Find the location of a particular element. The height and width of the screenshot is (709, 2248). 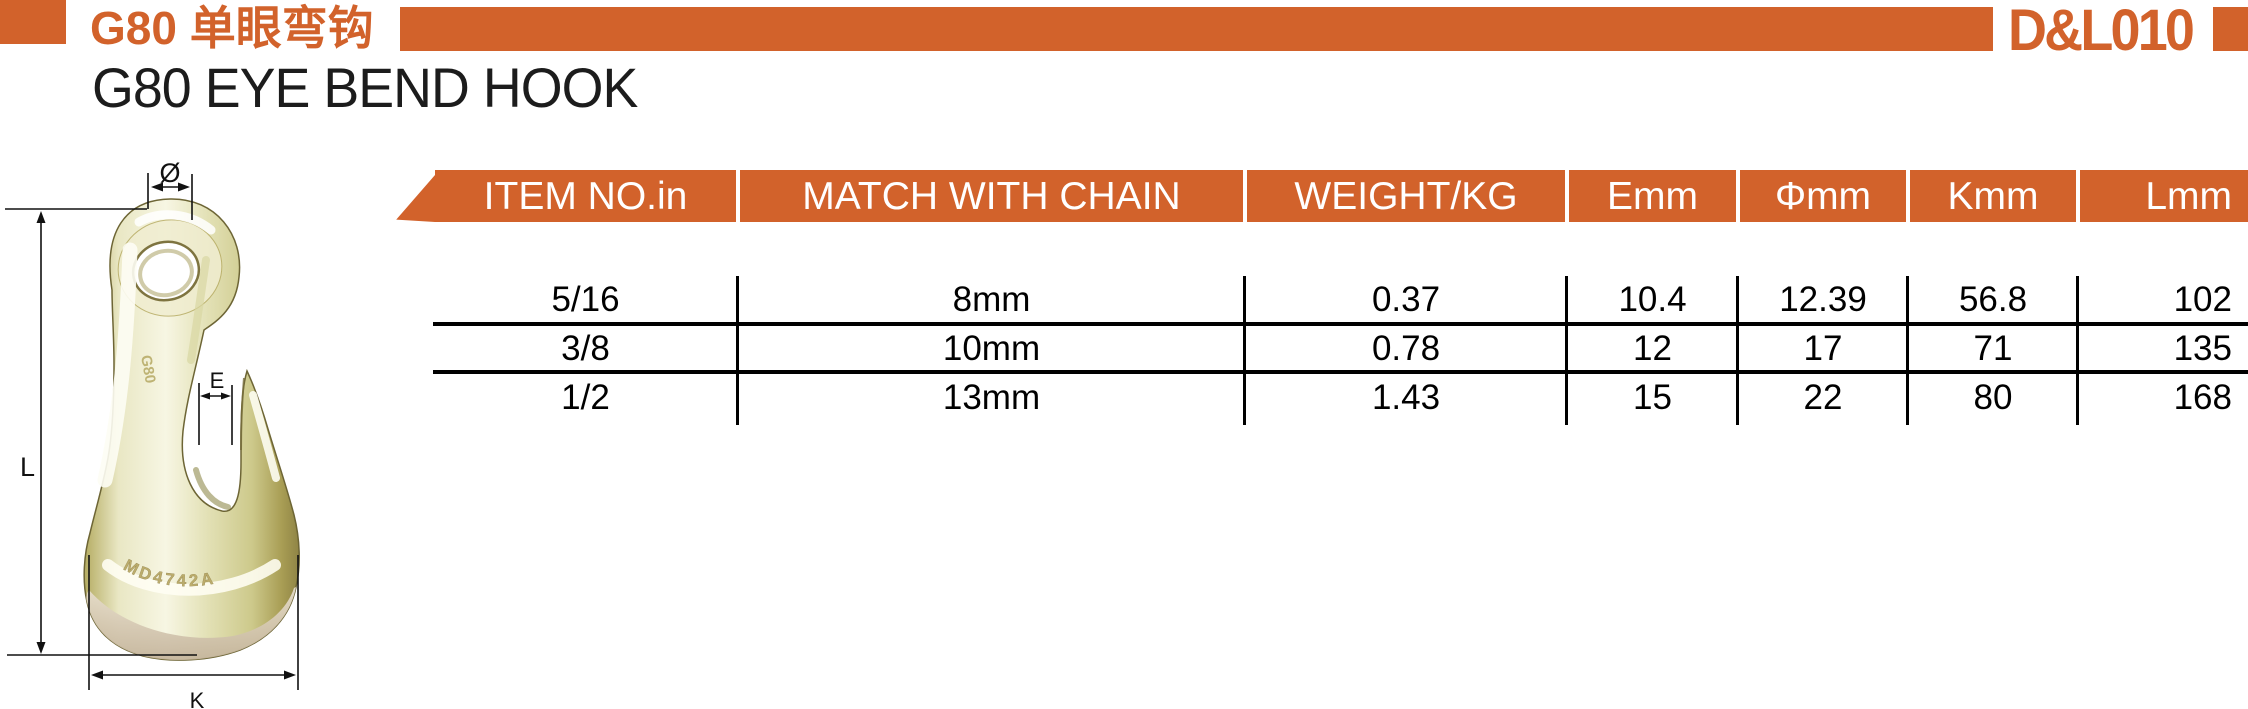

table-cell: 10mm is located at coordinates (991, 348).